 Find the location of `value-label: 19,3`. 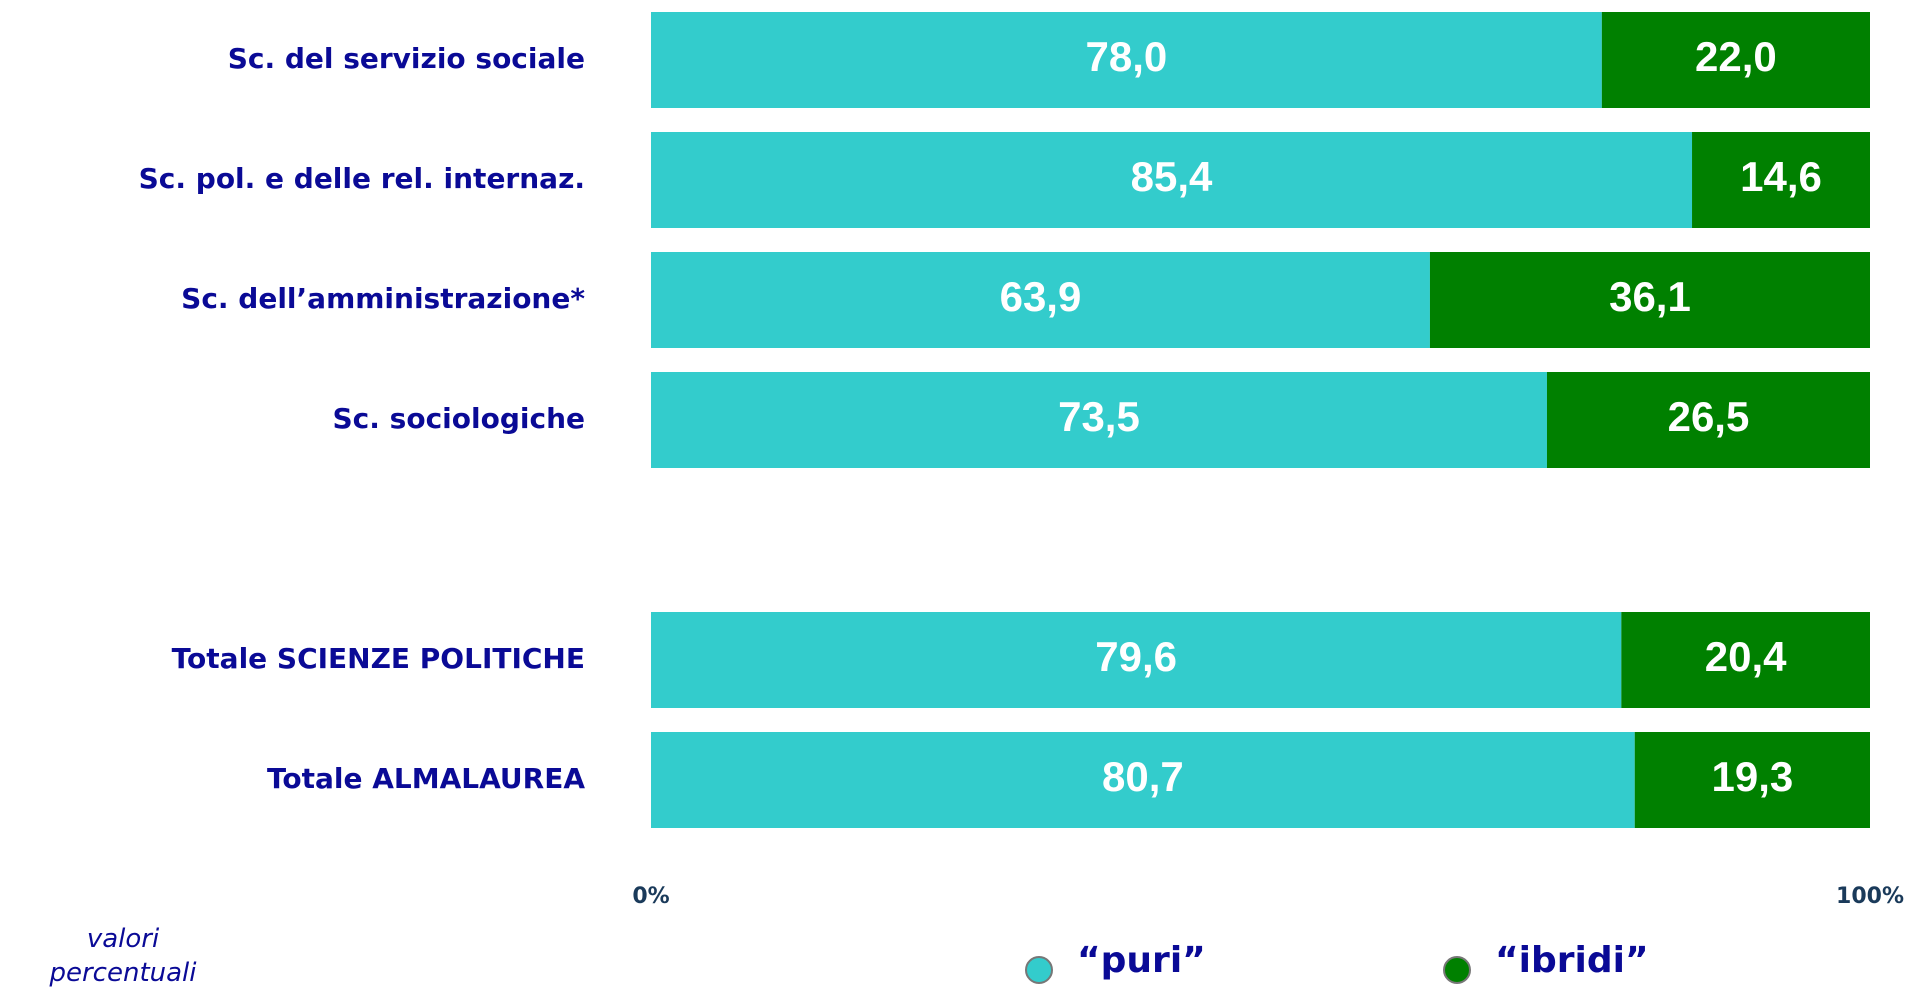

value-label: 19,3 is located at coordinates (1752, 776).